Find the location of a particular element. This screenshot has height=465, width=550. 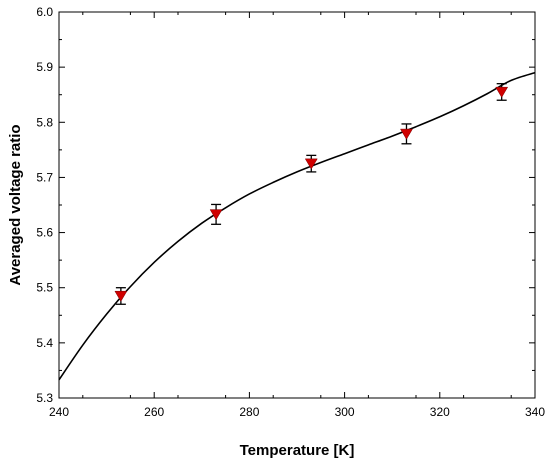

x-tick-label: 280 is located at coordinates (249, 412).